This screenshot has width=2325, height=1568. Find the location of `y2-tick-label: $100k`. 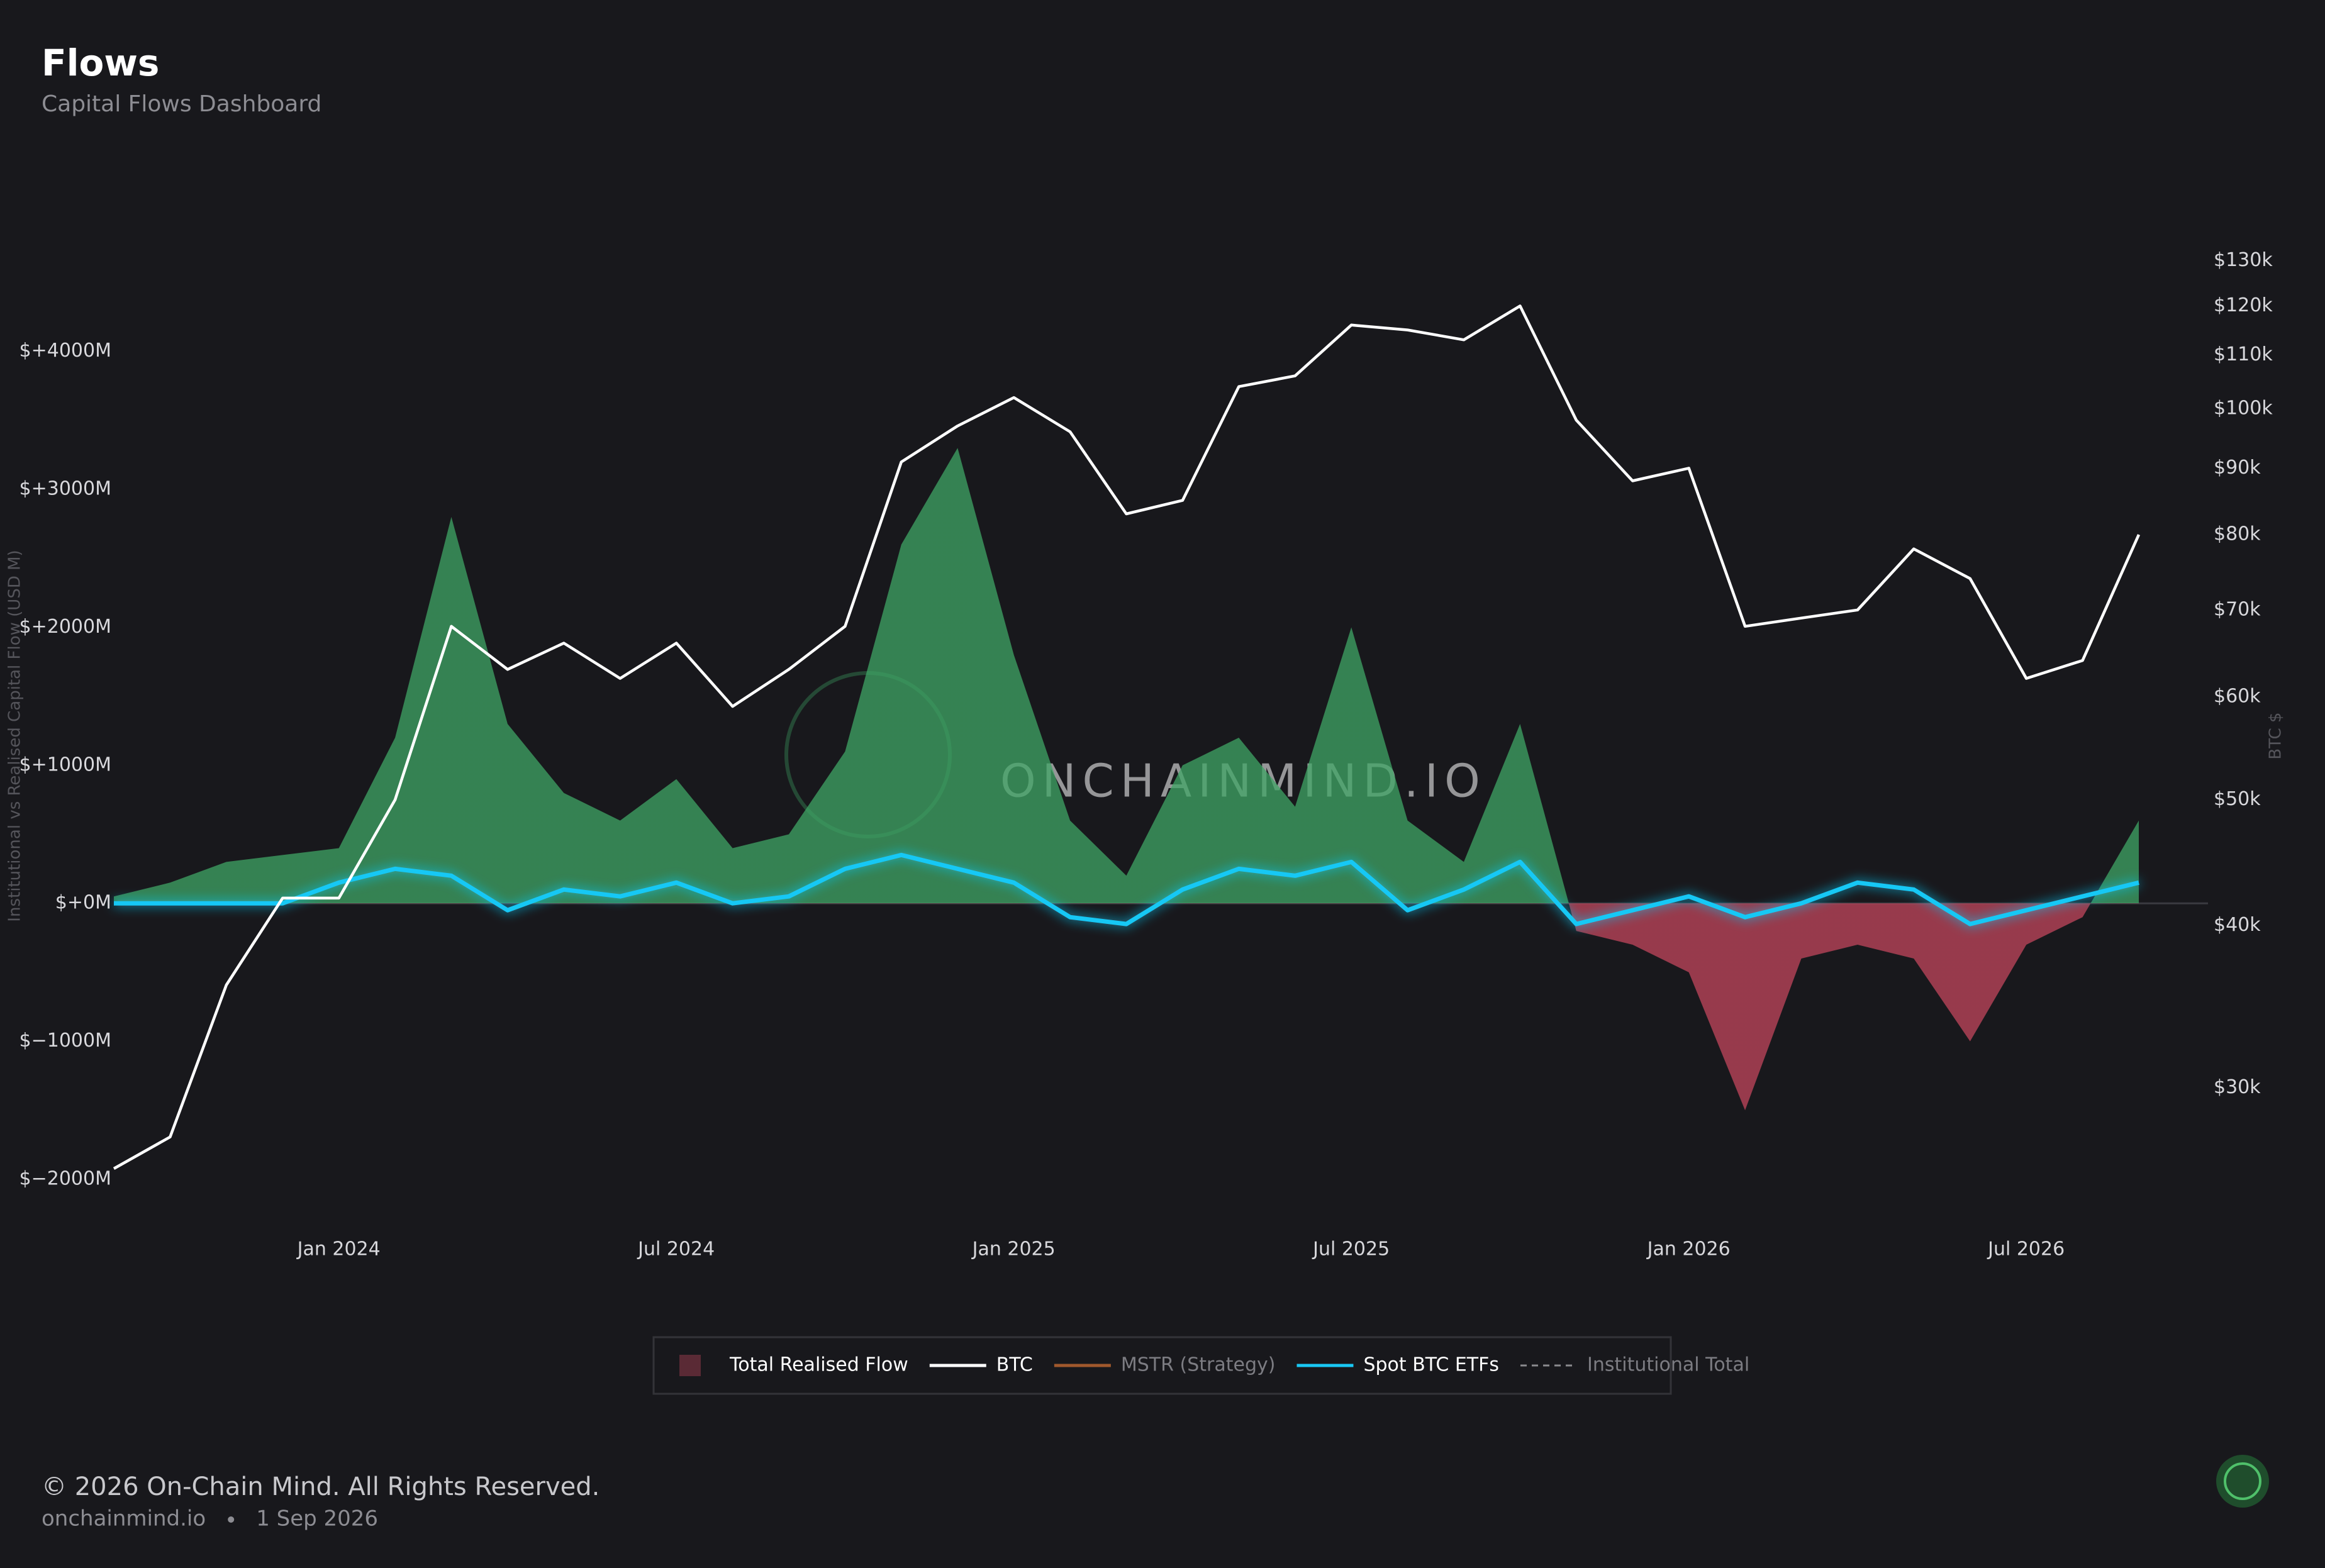

y2-tick-label: $100k is located at coordinates (2243, 408).